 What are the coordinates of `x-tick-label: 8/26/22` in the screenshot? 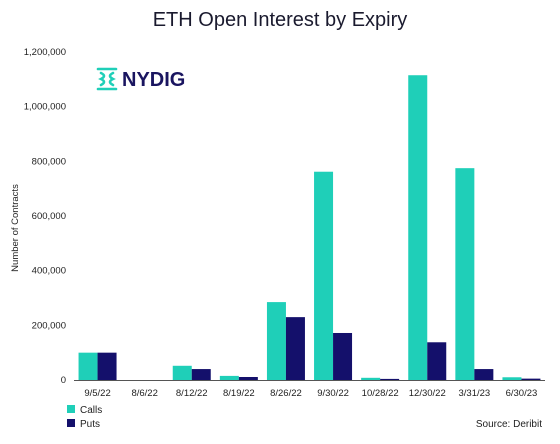 It's located at (286, 393).